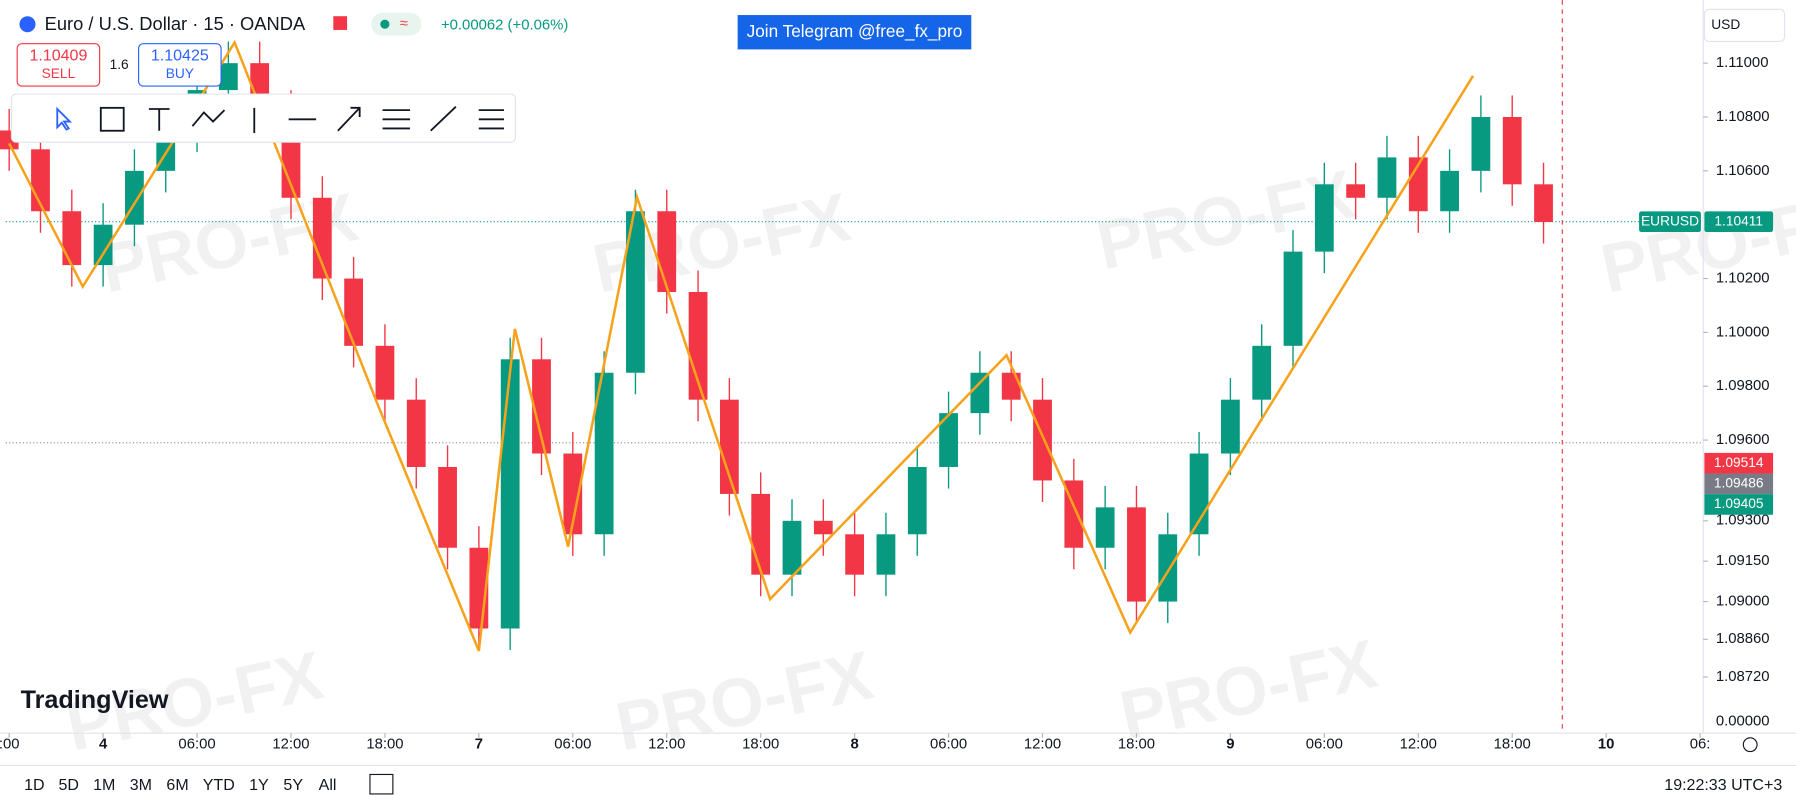 The width and height of the screenshot is (1796, 809). What do you see at coordinates (1743, 171) in the screenshot?
I see `y-tick-label: 1.10600` at bounding box center [1743, 171].